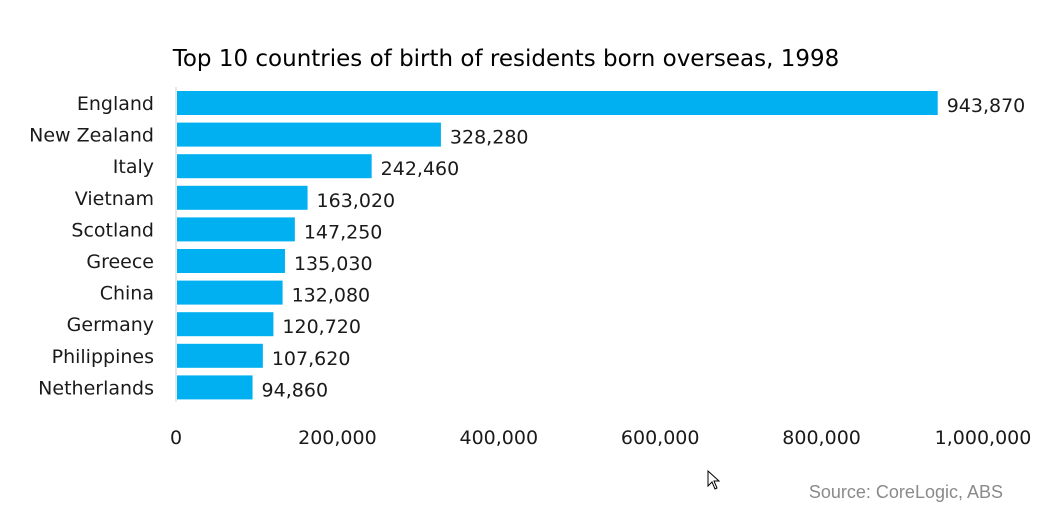 The image size is (1037, 529). I want to click on category-label: Italy, so click(133, 167).